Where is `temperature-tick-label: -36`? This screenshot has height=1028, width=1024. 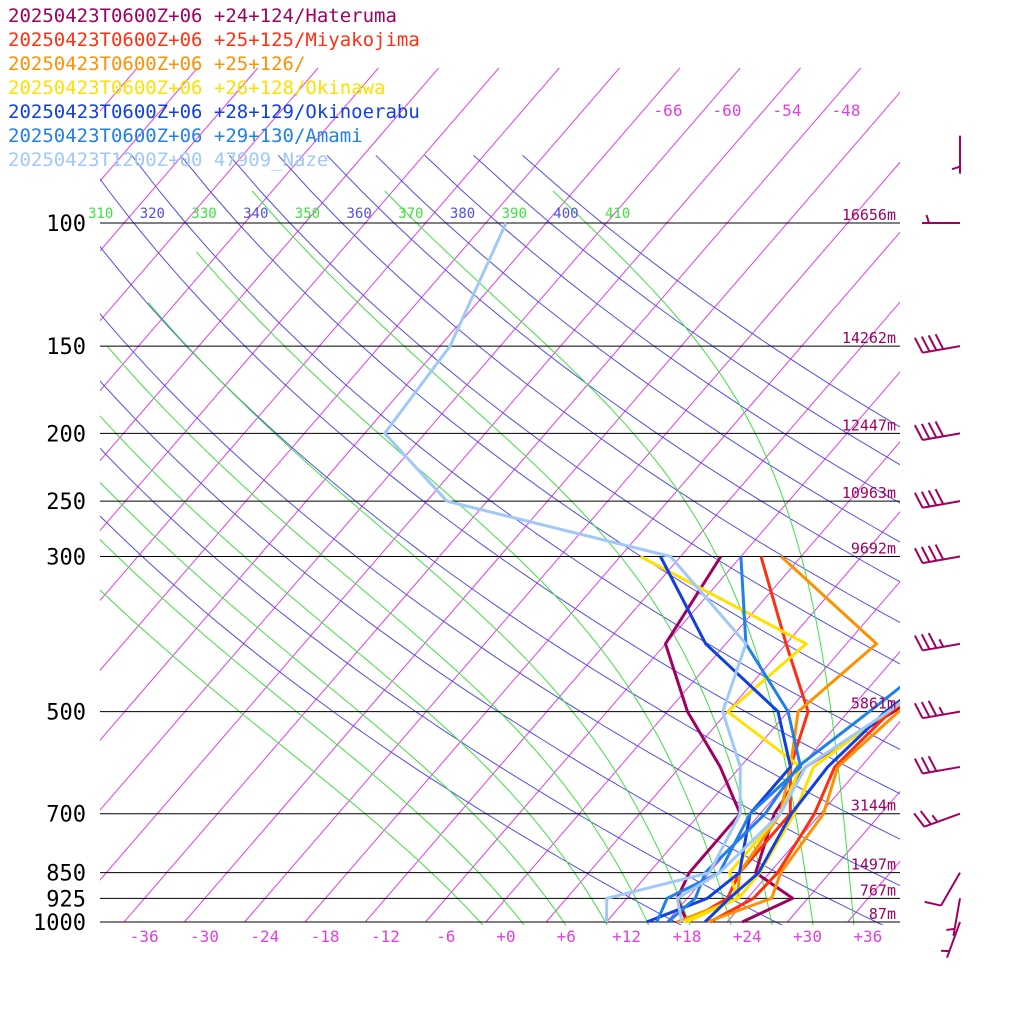 temperature-tick-label: -36 is located at coordinates (144, 936).